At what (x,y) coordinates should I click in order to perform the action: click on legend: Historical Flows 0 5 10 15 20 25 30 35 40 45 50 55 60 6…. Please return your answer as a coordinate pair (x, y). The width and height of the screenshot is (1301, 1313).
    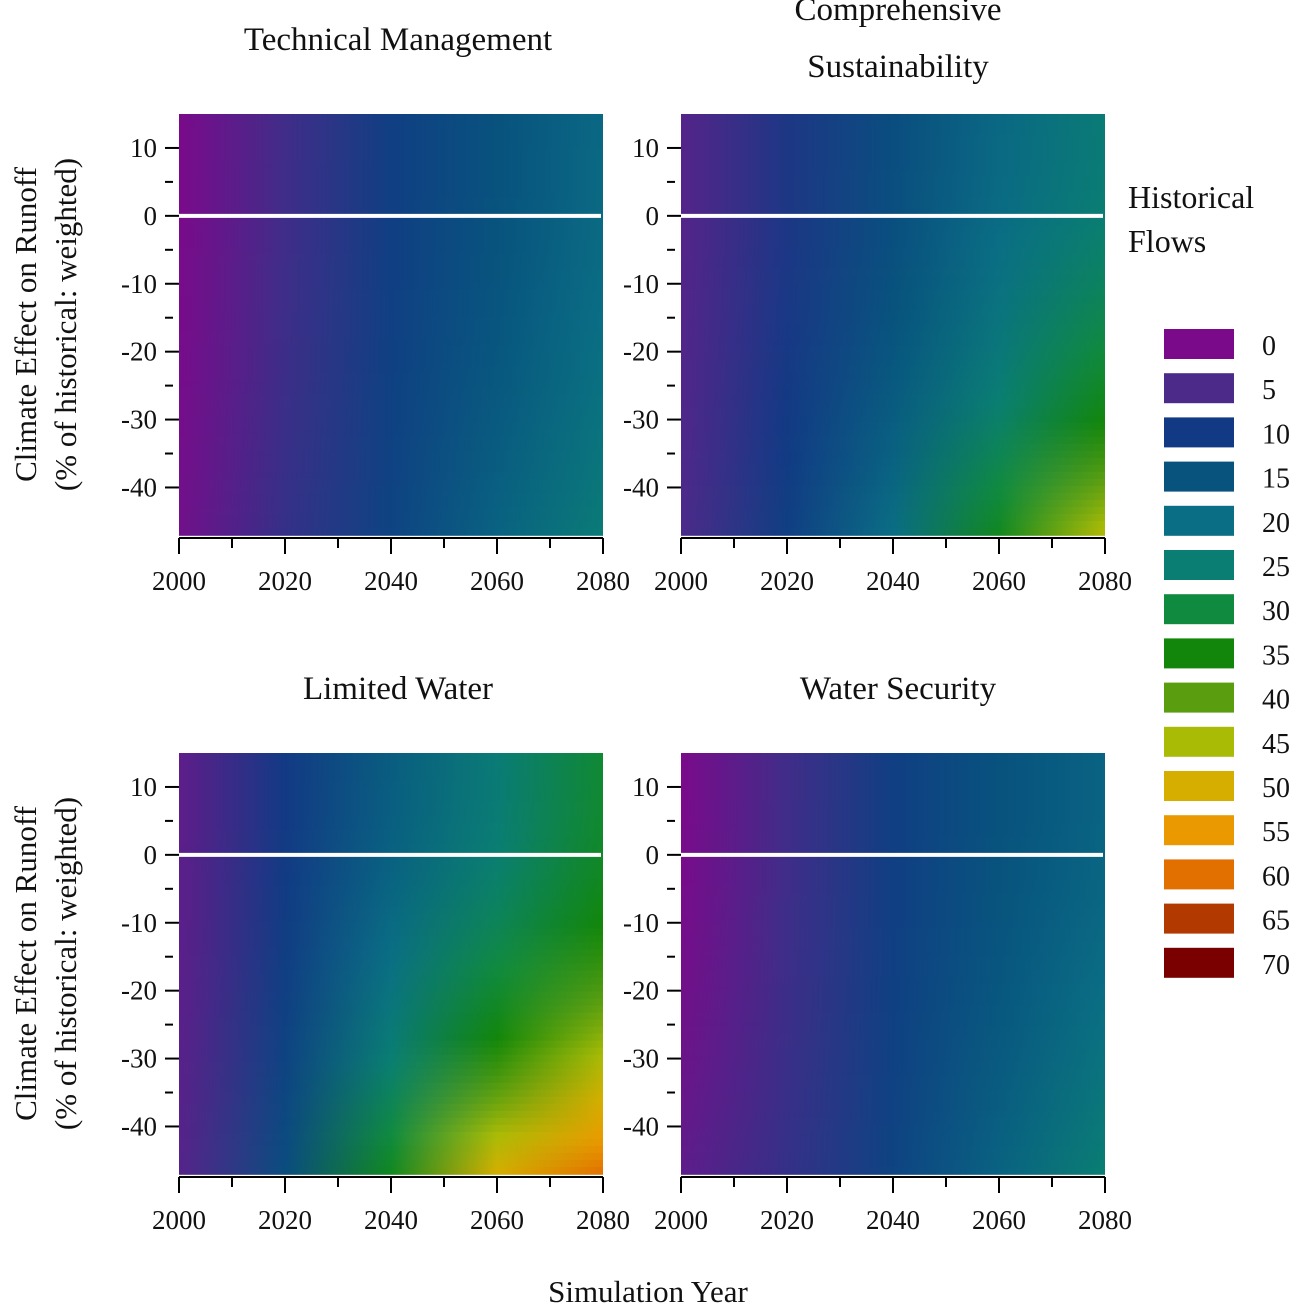
    Looking at the image, I should click on (1209, 580).